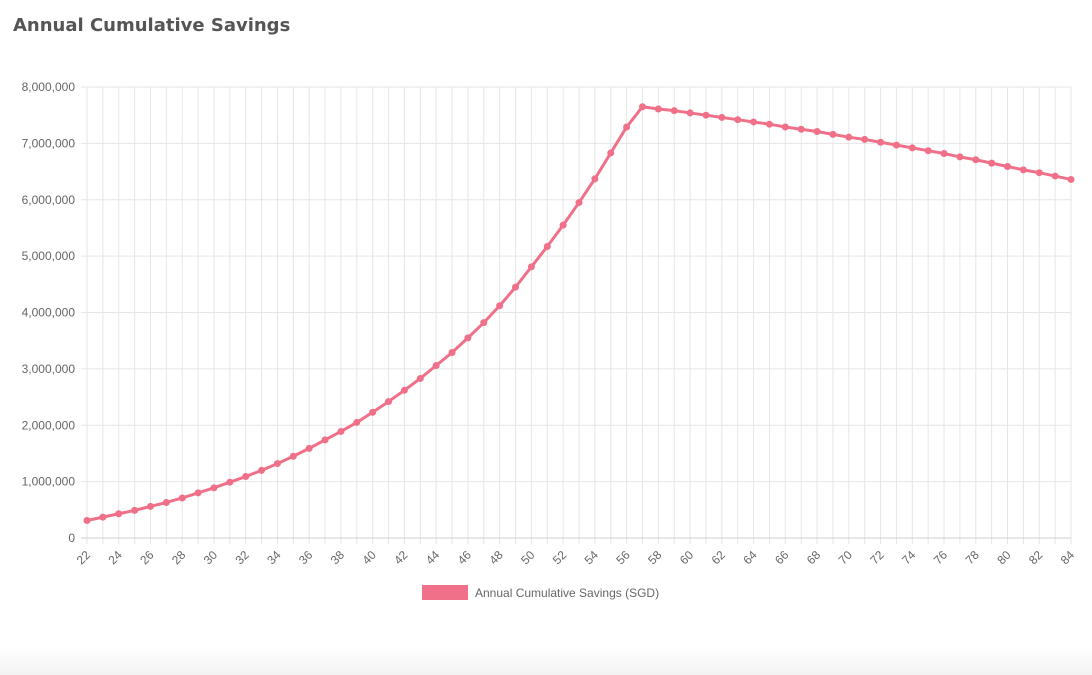 The image size is (1092, 675). I want to click on x-tick-label: 32, so click(242, 558).